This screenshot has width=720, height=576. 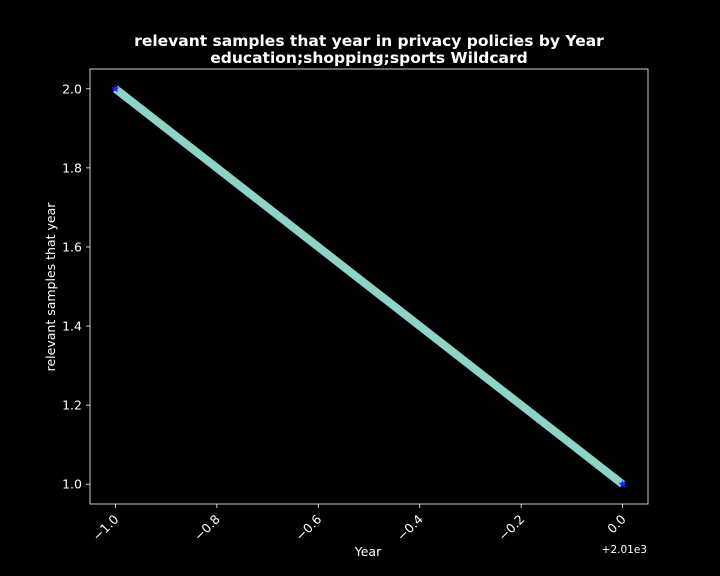 What do you see at coordinates (72, 246) in the screenshot?
I see `y-tick-label: 1.6` at bounding box center [72, 246].